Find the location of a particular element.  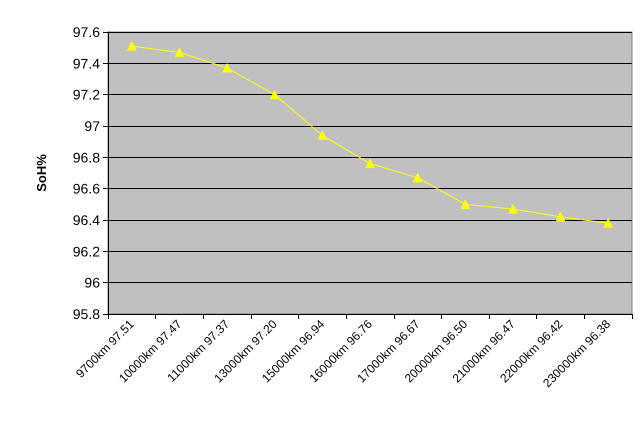

y-tick-label: 96.2 is located at coordinates (86, 251).